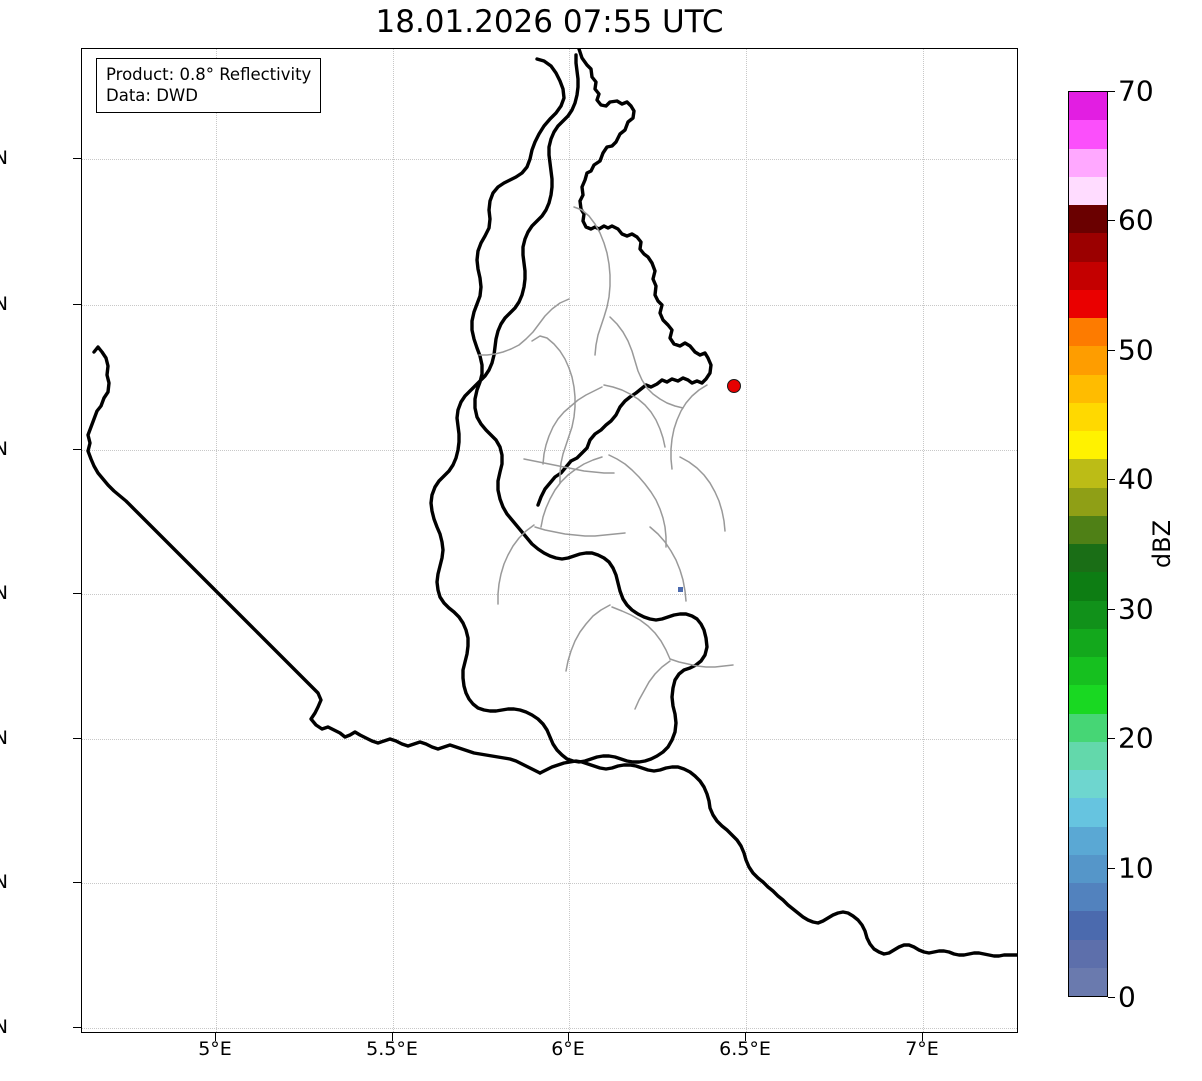 This screenshot has height=1081, width=1202. I want to click on info-box: Product: 0.8° Reflectivity Data: DWD, so click(209, 85).